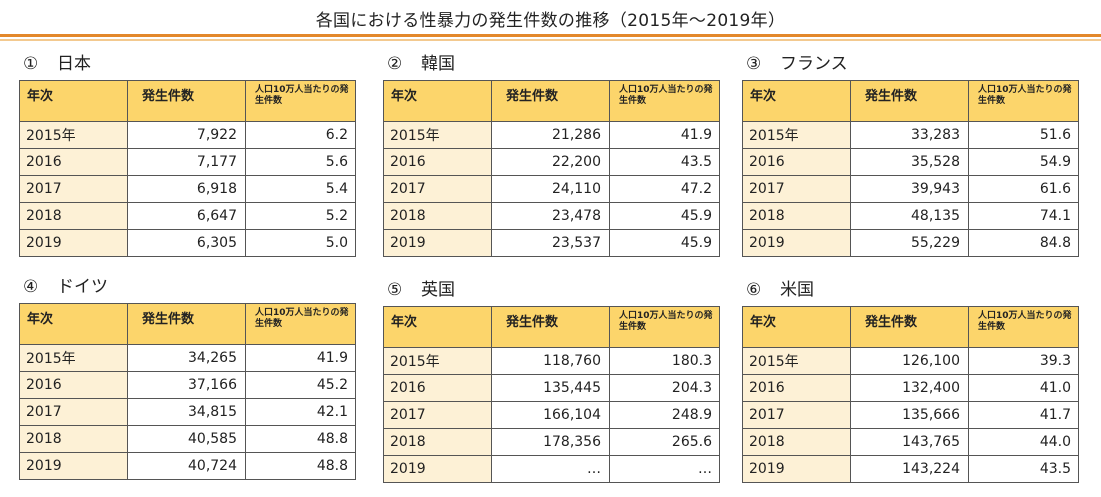 This screenshot has height=497, width=1101. Describe the element at coordinates (186, 439) in the screenshot. I see `count-cell: 40,585` at that location.